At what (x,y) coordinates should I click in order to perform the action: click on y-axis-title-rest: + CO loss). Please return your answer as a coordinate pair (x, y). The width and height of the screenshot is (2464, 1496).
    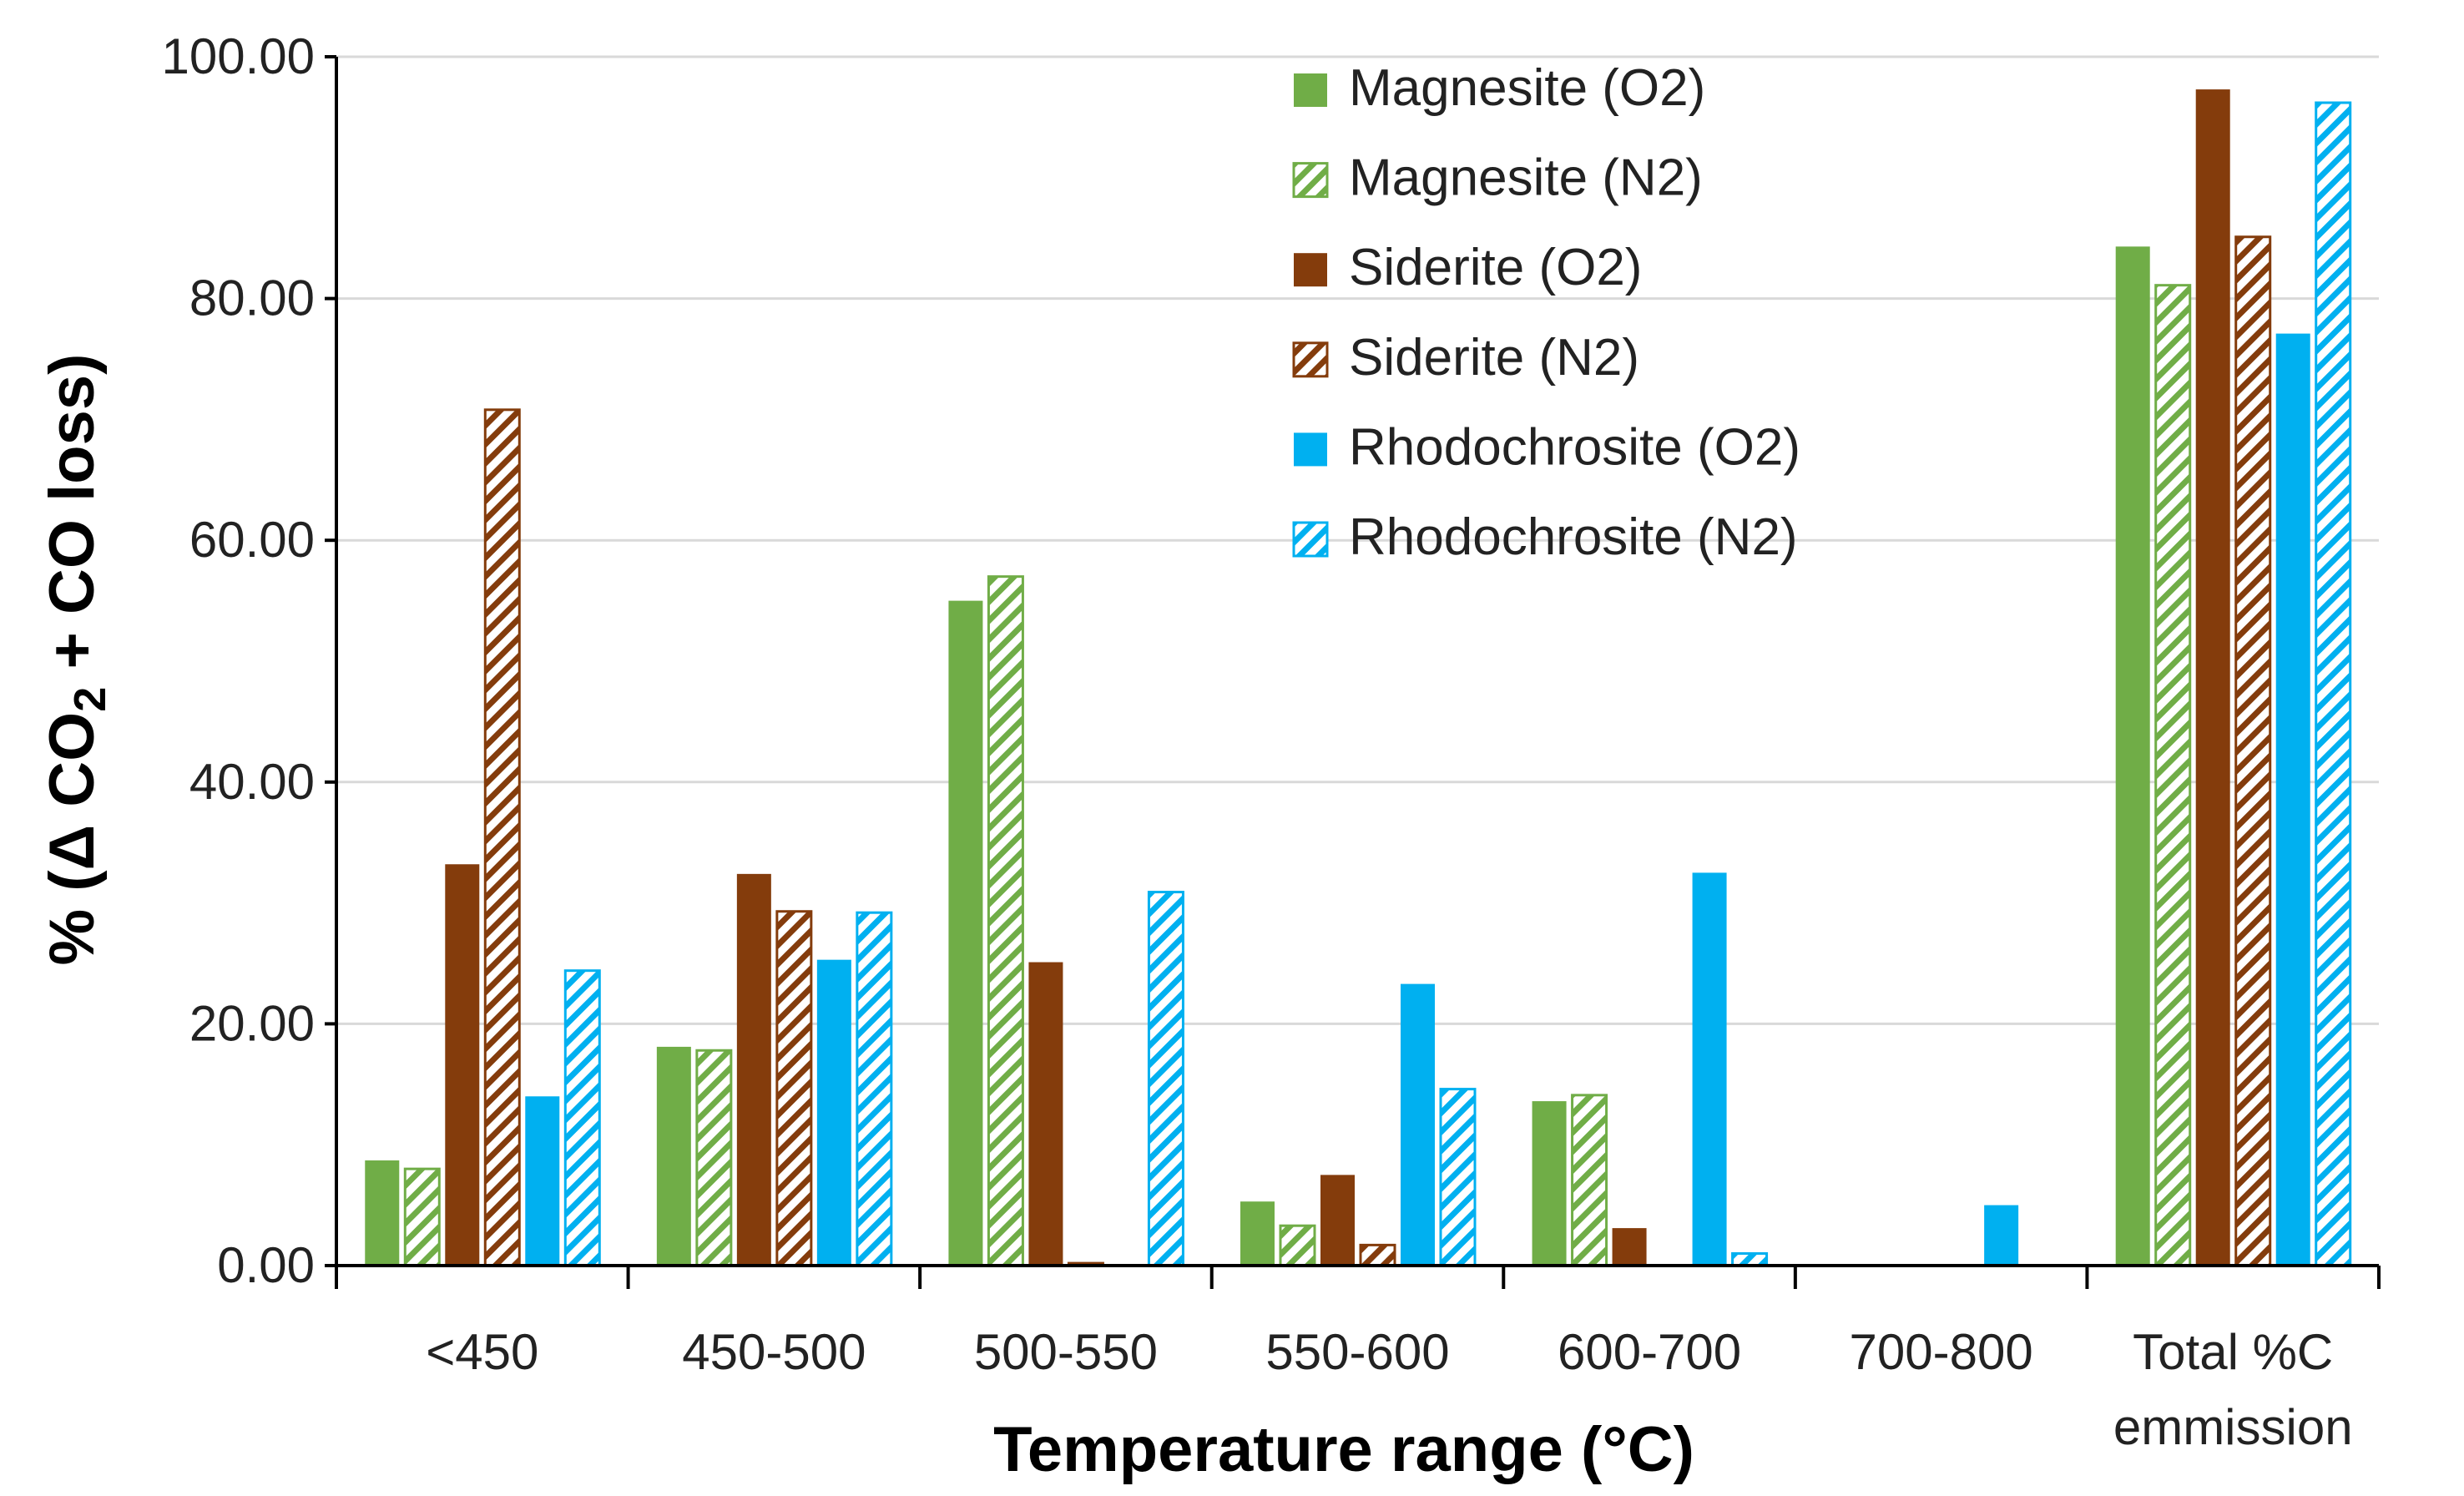
    Looking at the image, I should click on (72, 520).